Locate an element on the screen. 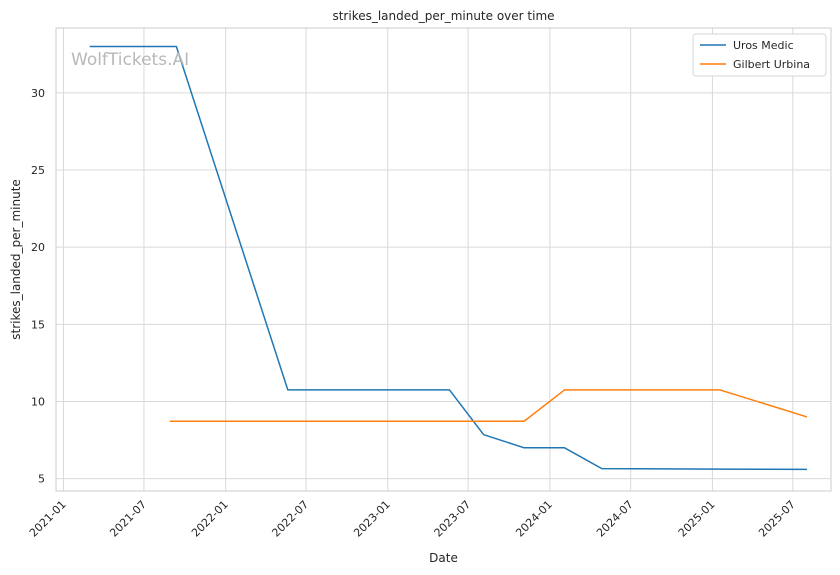 This screenshot has width=840, height=575. y-tick-label: 25 is located at coordinates (38, 170).